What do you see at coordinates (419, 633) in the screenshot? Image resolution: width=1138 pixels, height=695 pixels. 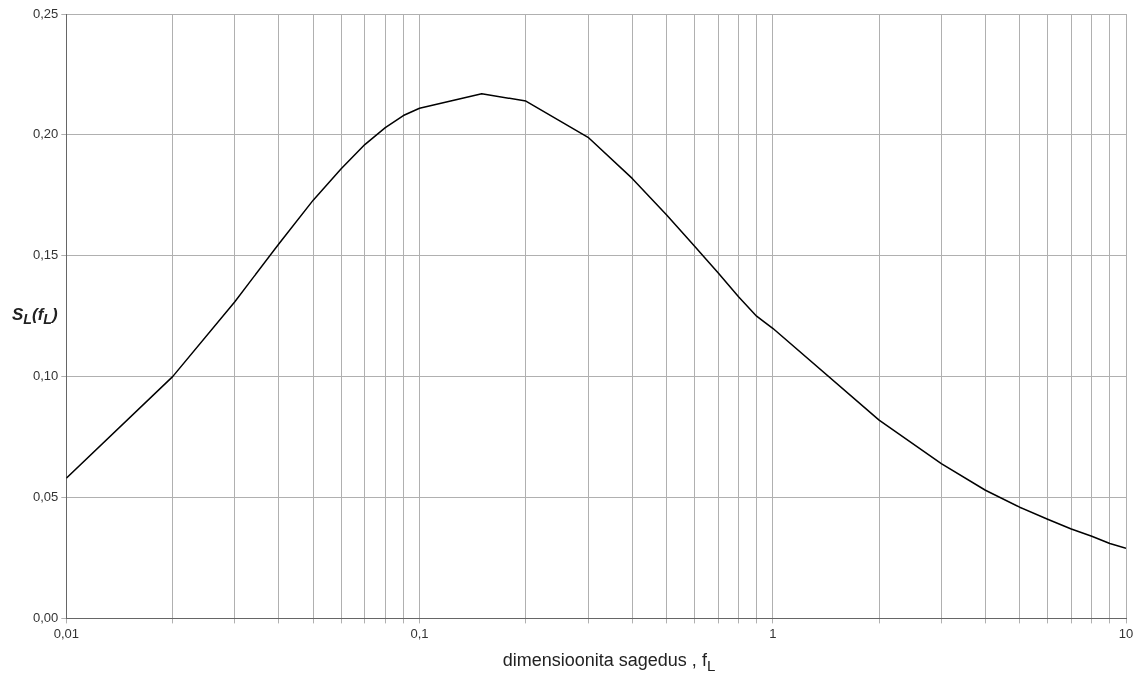 I see `x-tick-label: 0,1` at bounding box center [419, 633].